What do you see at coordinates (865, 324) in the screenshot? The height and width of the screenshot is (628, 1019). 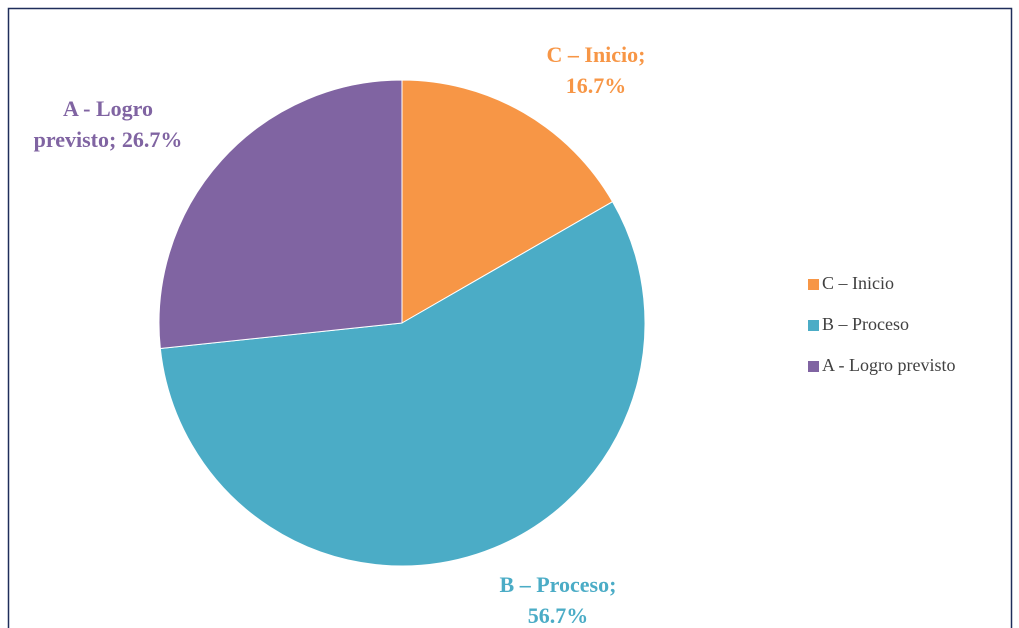 I see `legend-label: B – Proceso` at bounding box center [865, 324].